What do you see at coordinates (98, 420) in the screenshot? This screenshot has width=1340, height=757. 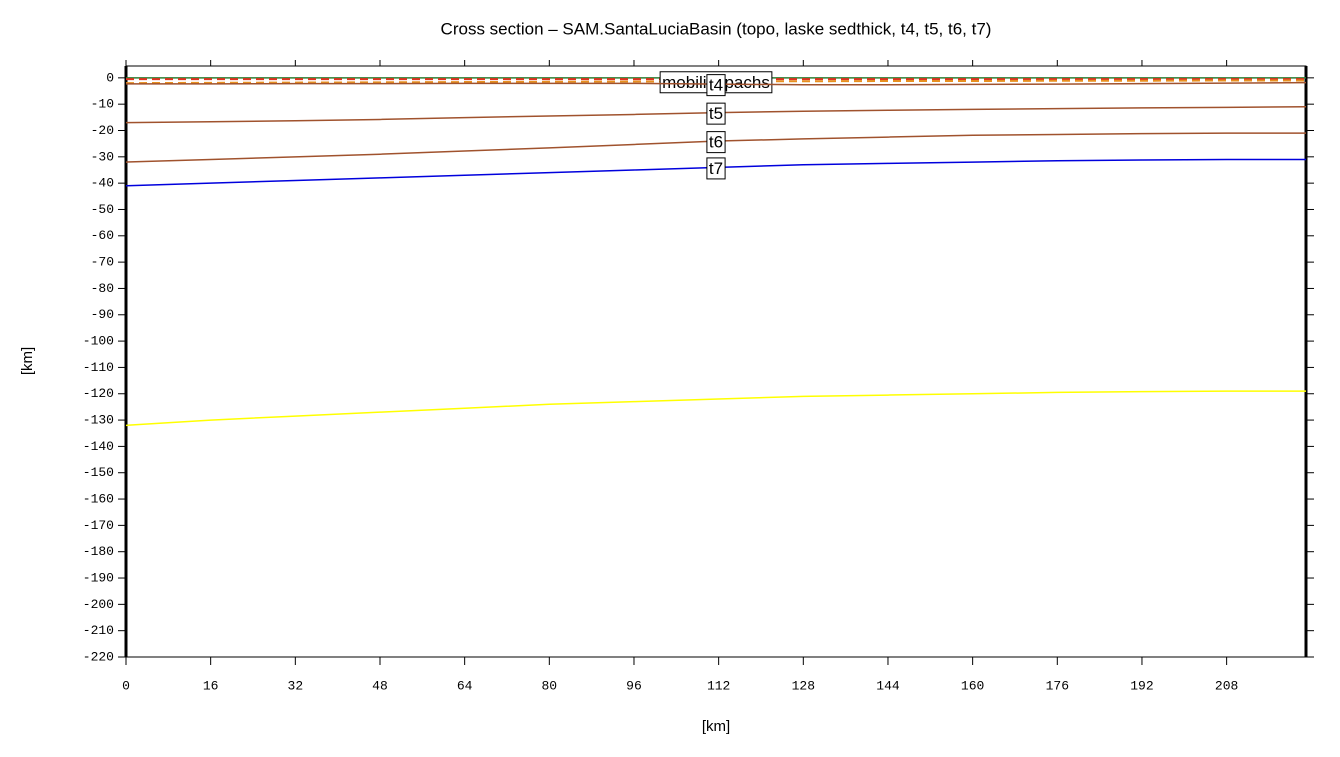 I see `y-tick-label: -130` at bounding box center [98, 420].